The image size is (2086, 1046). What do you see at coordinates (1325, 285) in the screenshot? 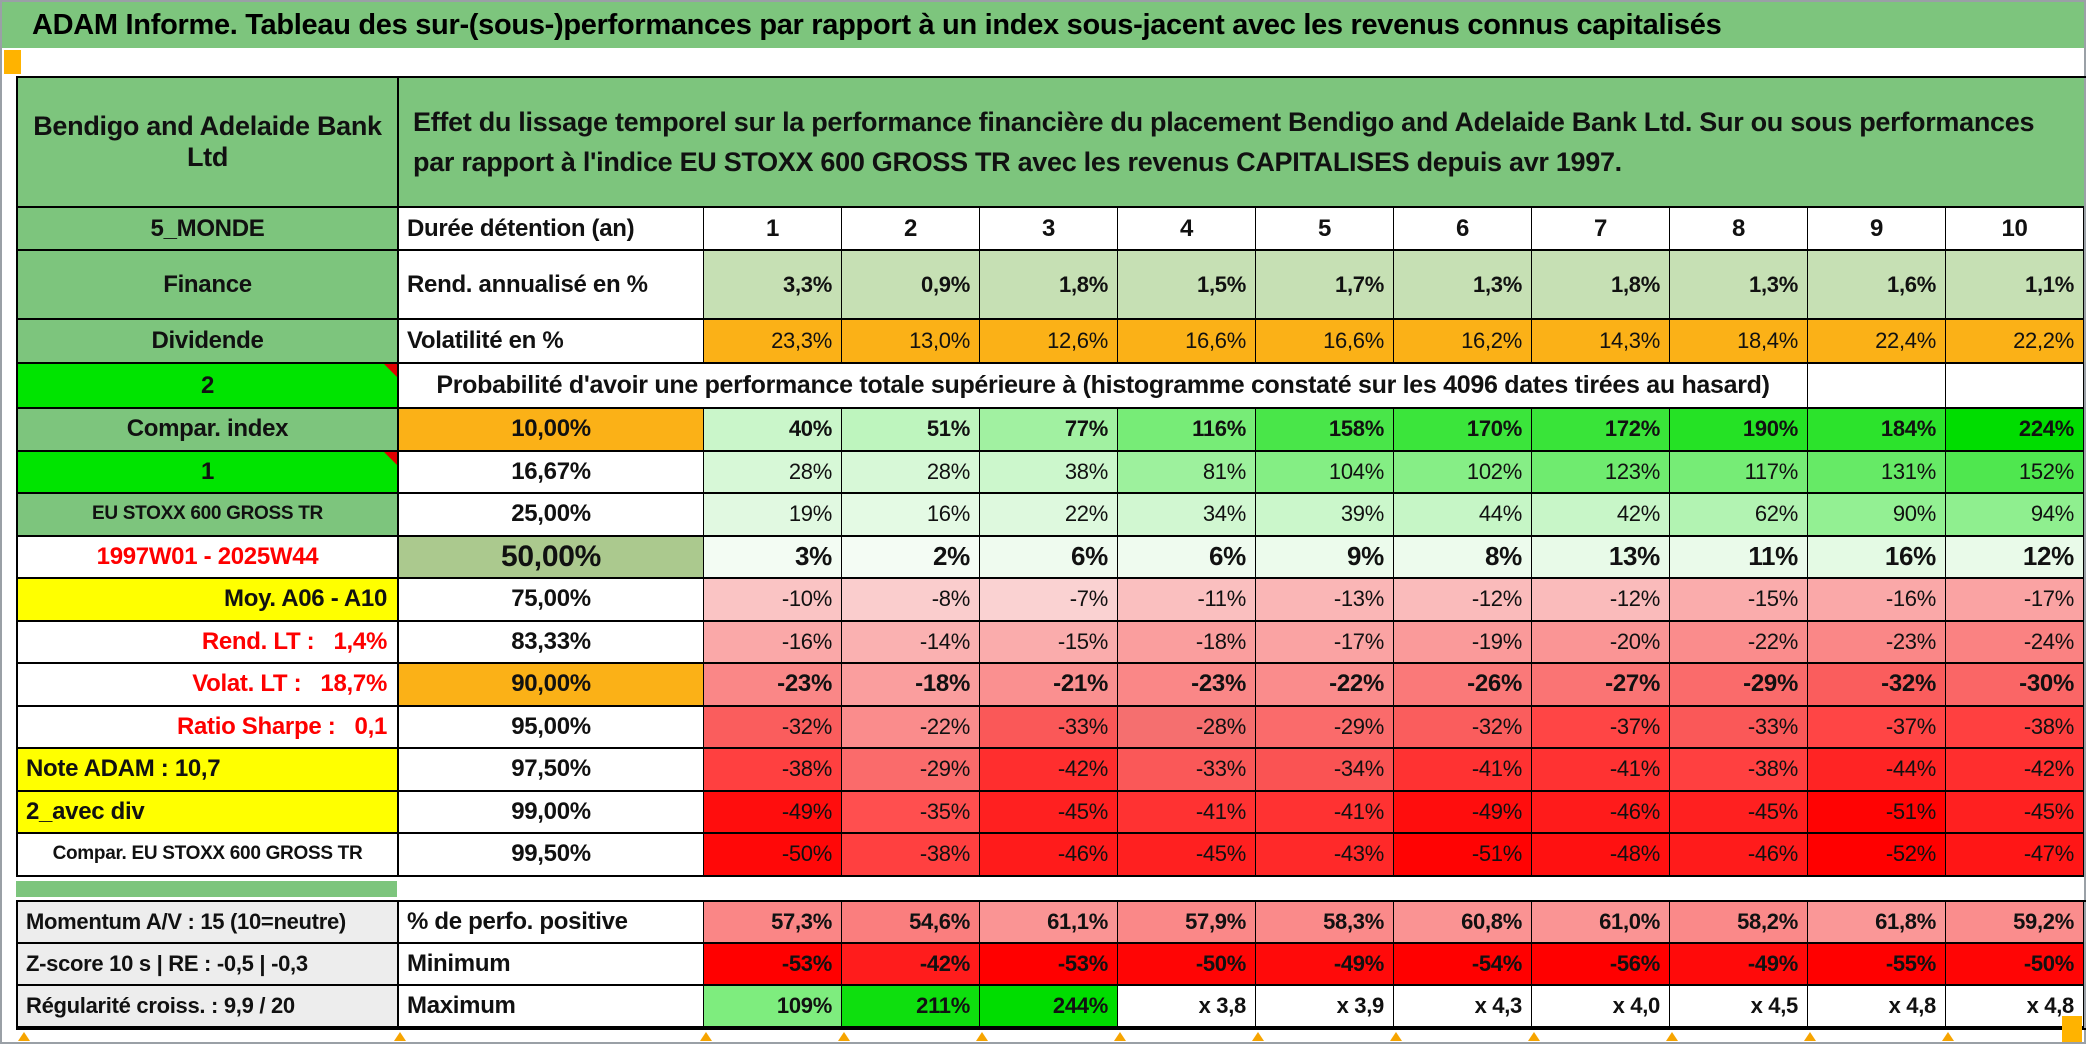
I see `data-cell: 1,7%` at bounding box center [1325, 285].